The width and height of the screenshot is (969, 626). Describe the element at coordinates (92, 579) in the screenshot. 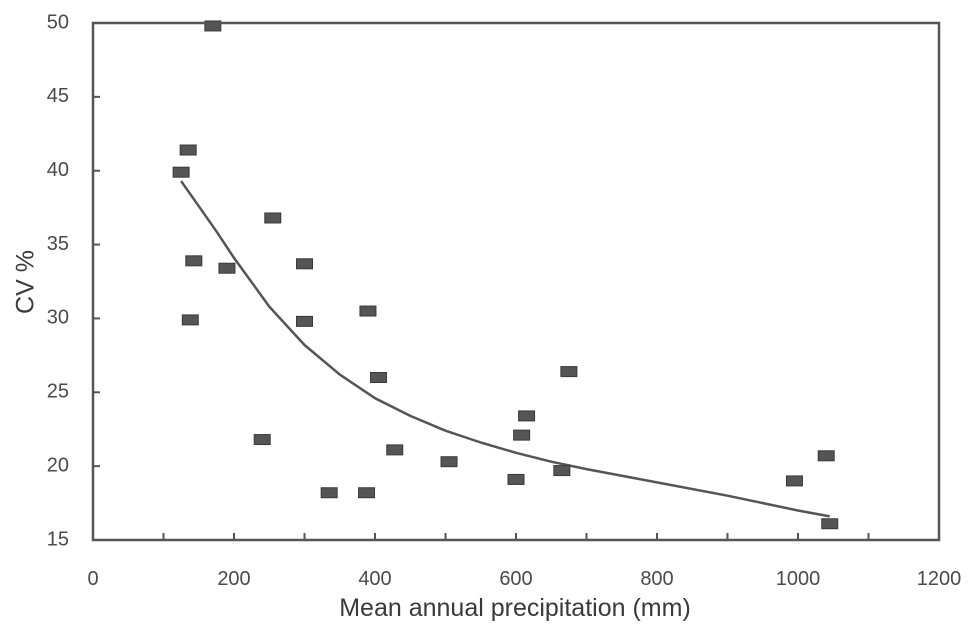

I see `x-tick-label: 0` at that location.